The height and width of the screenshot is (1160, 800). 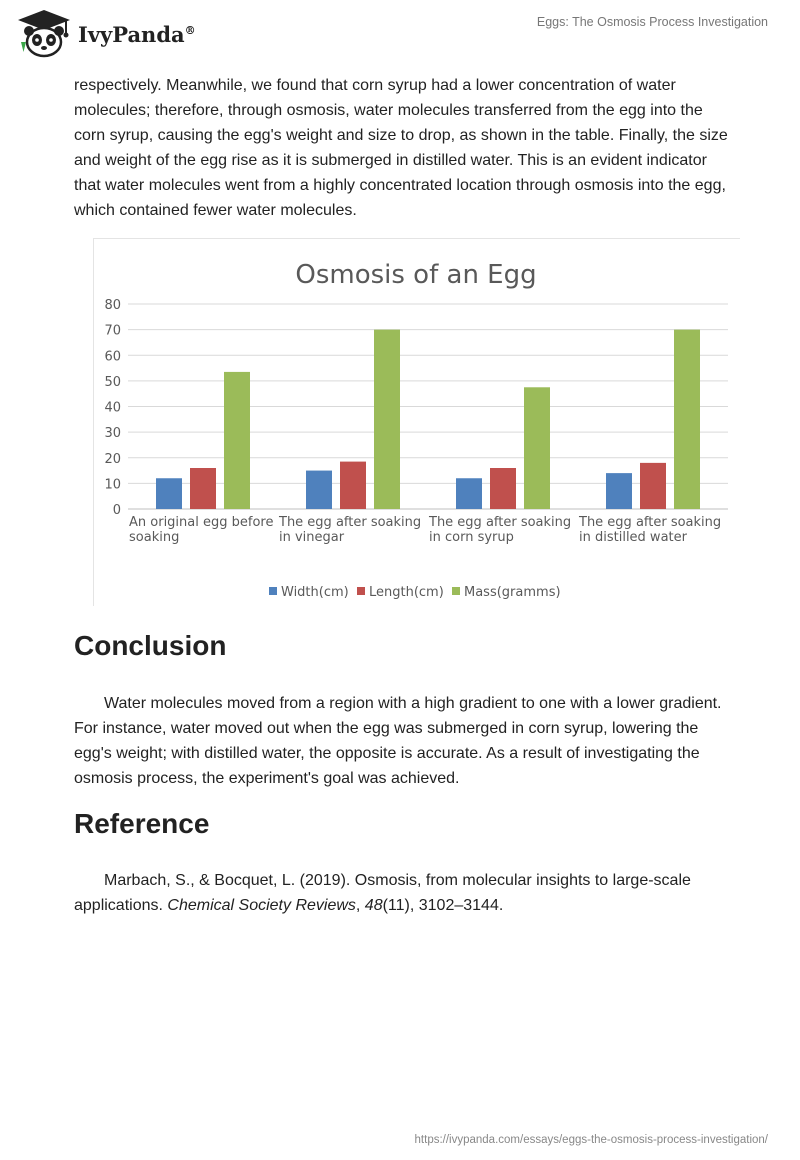 What do you see at coordinates (649, 530) in the screenshot?
I see `x-category-label: The egg after soaking in distilled water` at bounding box center [649, 530].